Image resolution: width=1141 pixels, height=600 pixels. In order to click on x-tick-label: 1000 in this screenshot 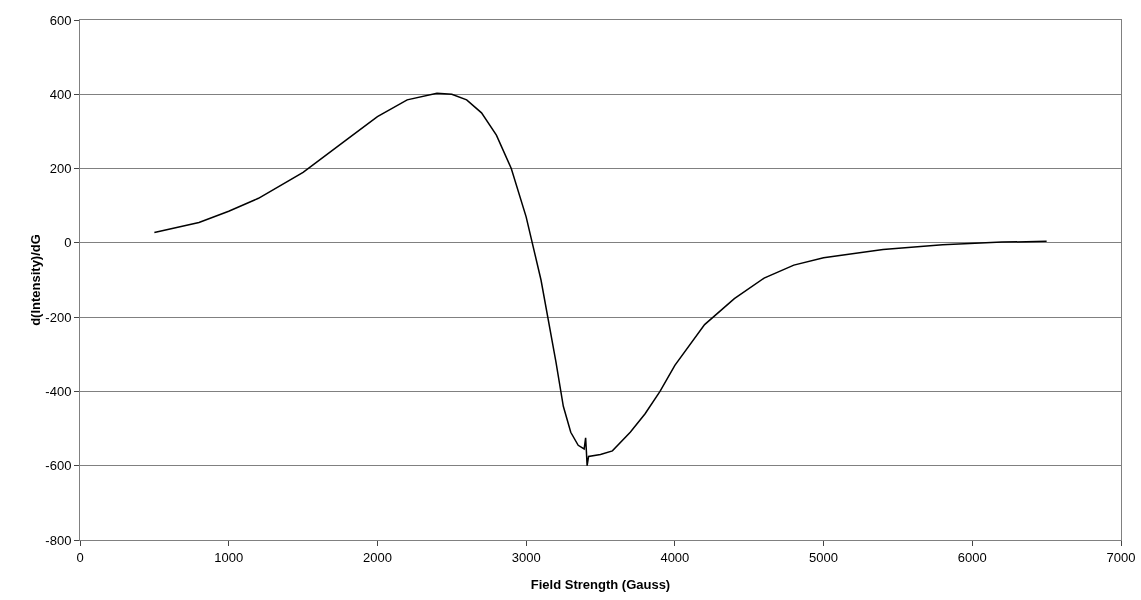, I will do `click(229, 557)`.